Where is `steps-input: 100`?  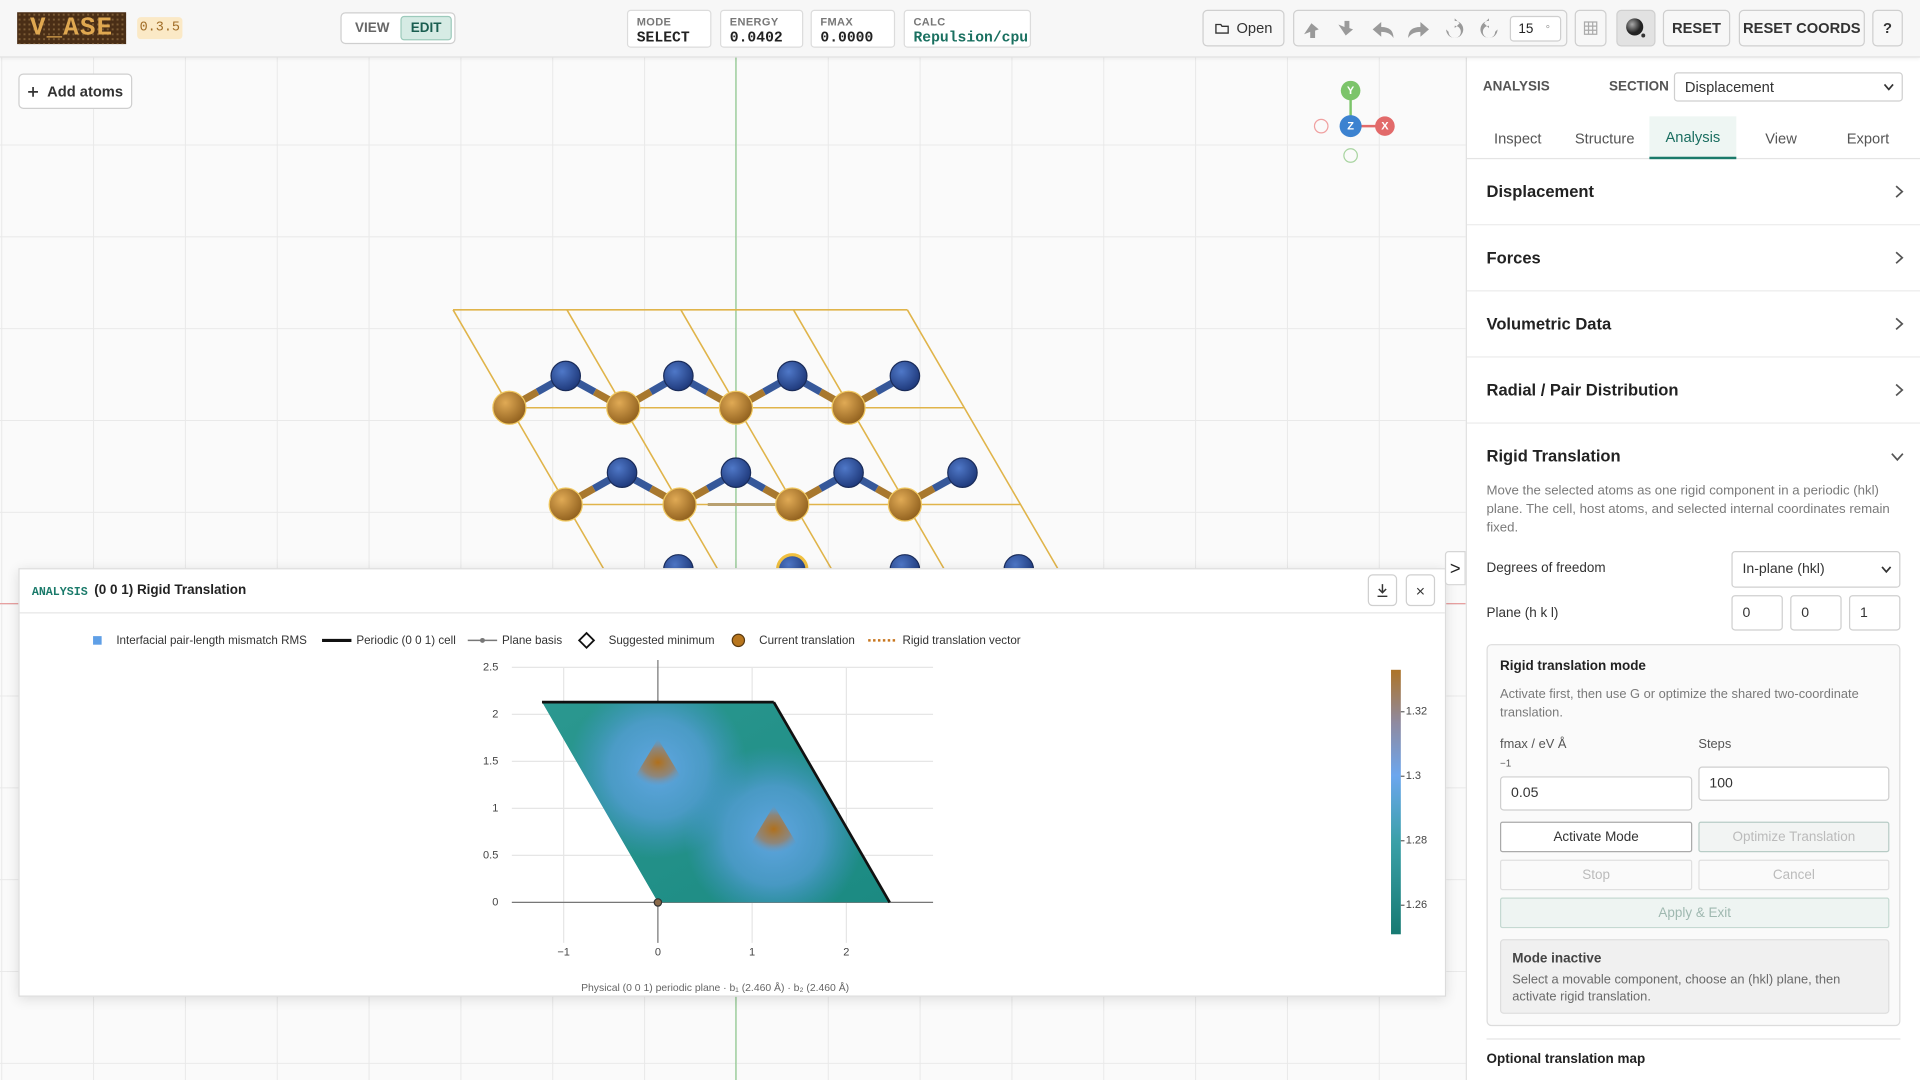
steps-input: 100 is located at coordinates (1794, 783).